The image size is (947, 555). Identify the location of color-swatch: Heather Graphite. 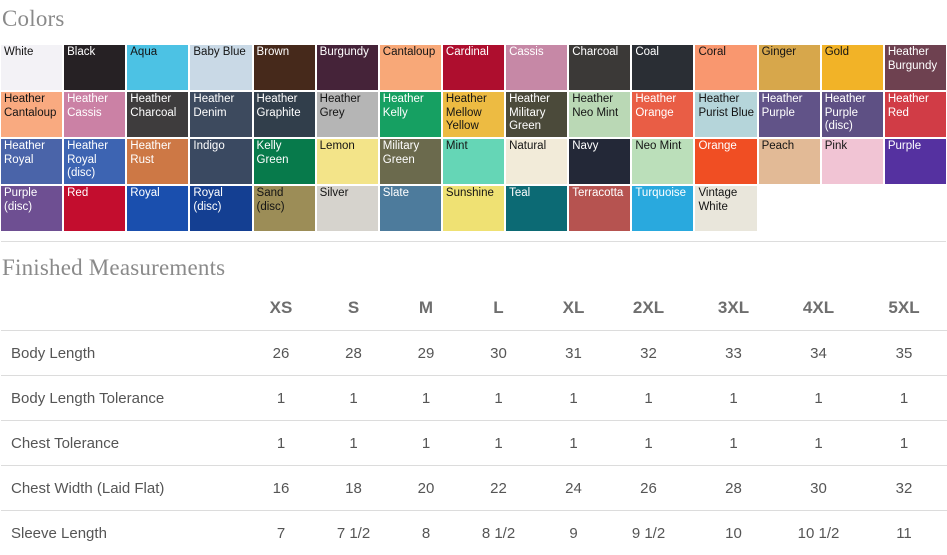
(284, 114).